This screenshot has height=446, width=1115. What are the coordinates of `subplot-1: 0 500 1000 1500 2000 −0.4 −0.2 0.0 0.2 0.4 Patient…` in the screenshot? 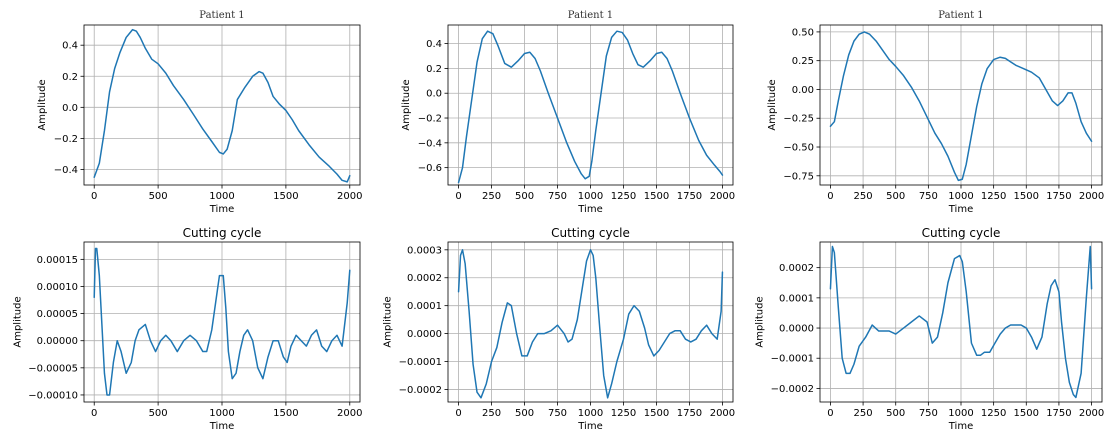 It's located at (199, 112).